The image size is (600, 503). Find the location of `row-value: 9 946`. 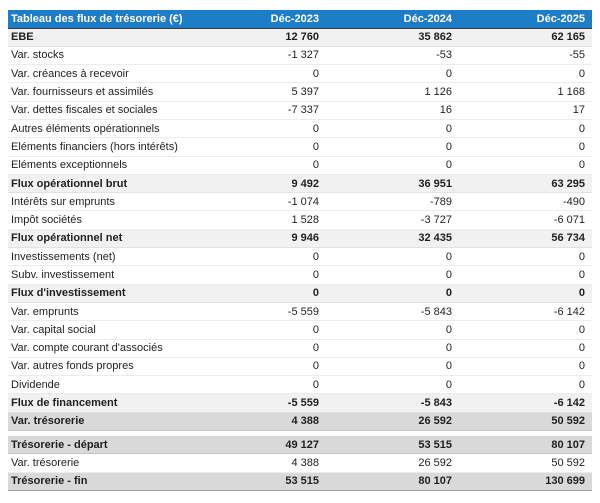

row-value: 9 946 is located at coordinates (305, 238).